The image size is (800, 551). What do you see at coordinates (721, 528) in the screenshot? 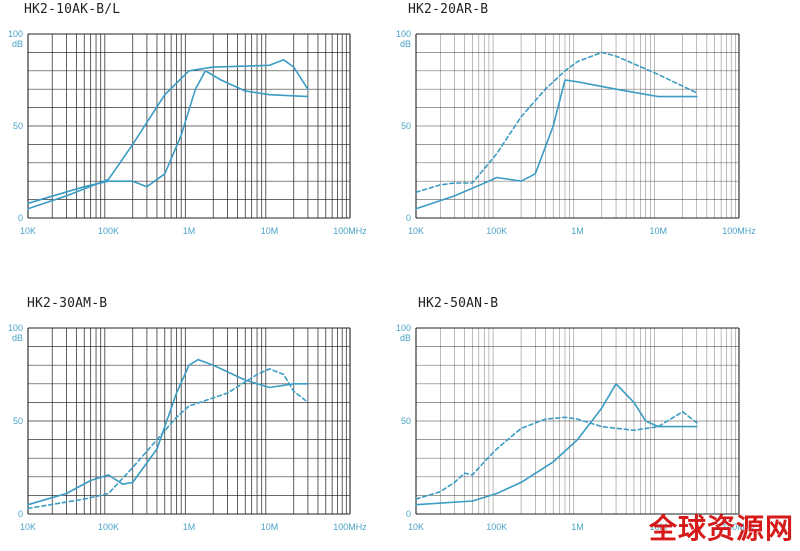
I see `watermark-logo: 全球资源网` at bounding box center [721, 528].